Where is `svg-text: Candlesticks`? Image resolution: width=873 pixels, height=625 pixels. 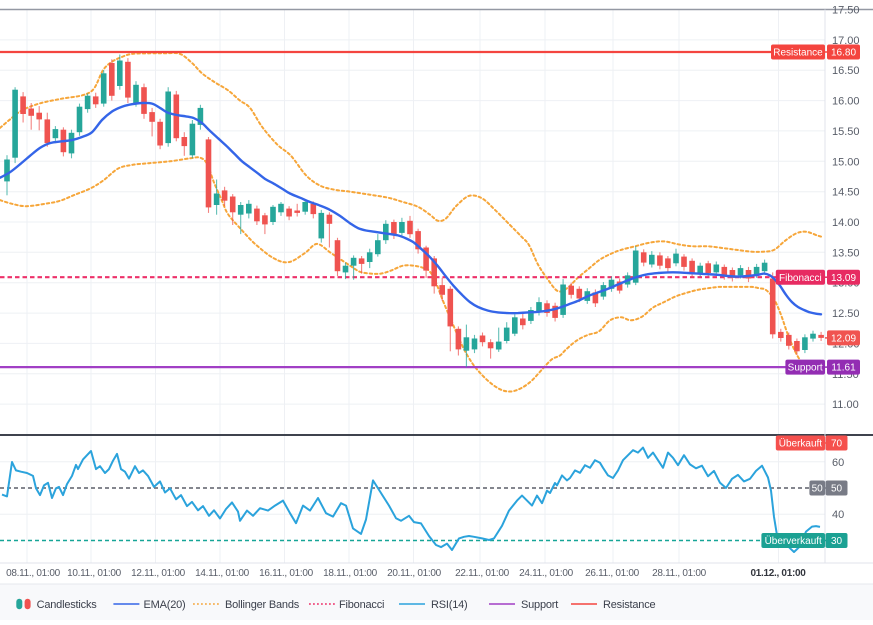 svg-text: Candlesticks is located at coordinates (67, 605).